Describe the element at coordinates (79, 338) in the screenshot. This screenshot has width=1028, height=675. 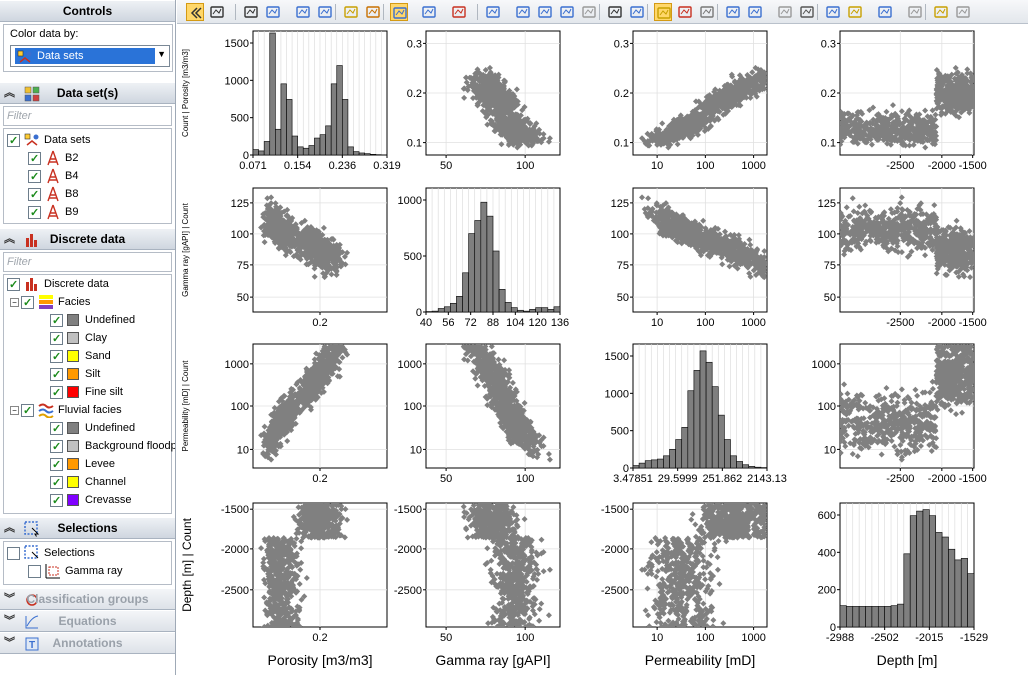
I see `discrete-value-item: Clay` at that location.